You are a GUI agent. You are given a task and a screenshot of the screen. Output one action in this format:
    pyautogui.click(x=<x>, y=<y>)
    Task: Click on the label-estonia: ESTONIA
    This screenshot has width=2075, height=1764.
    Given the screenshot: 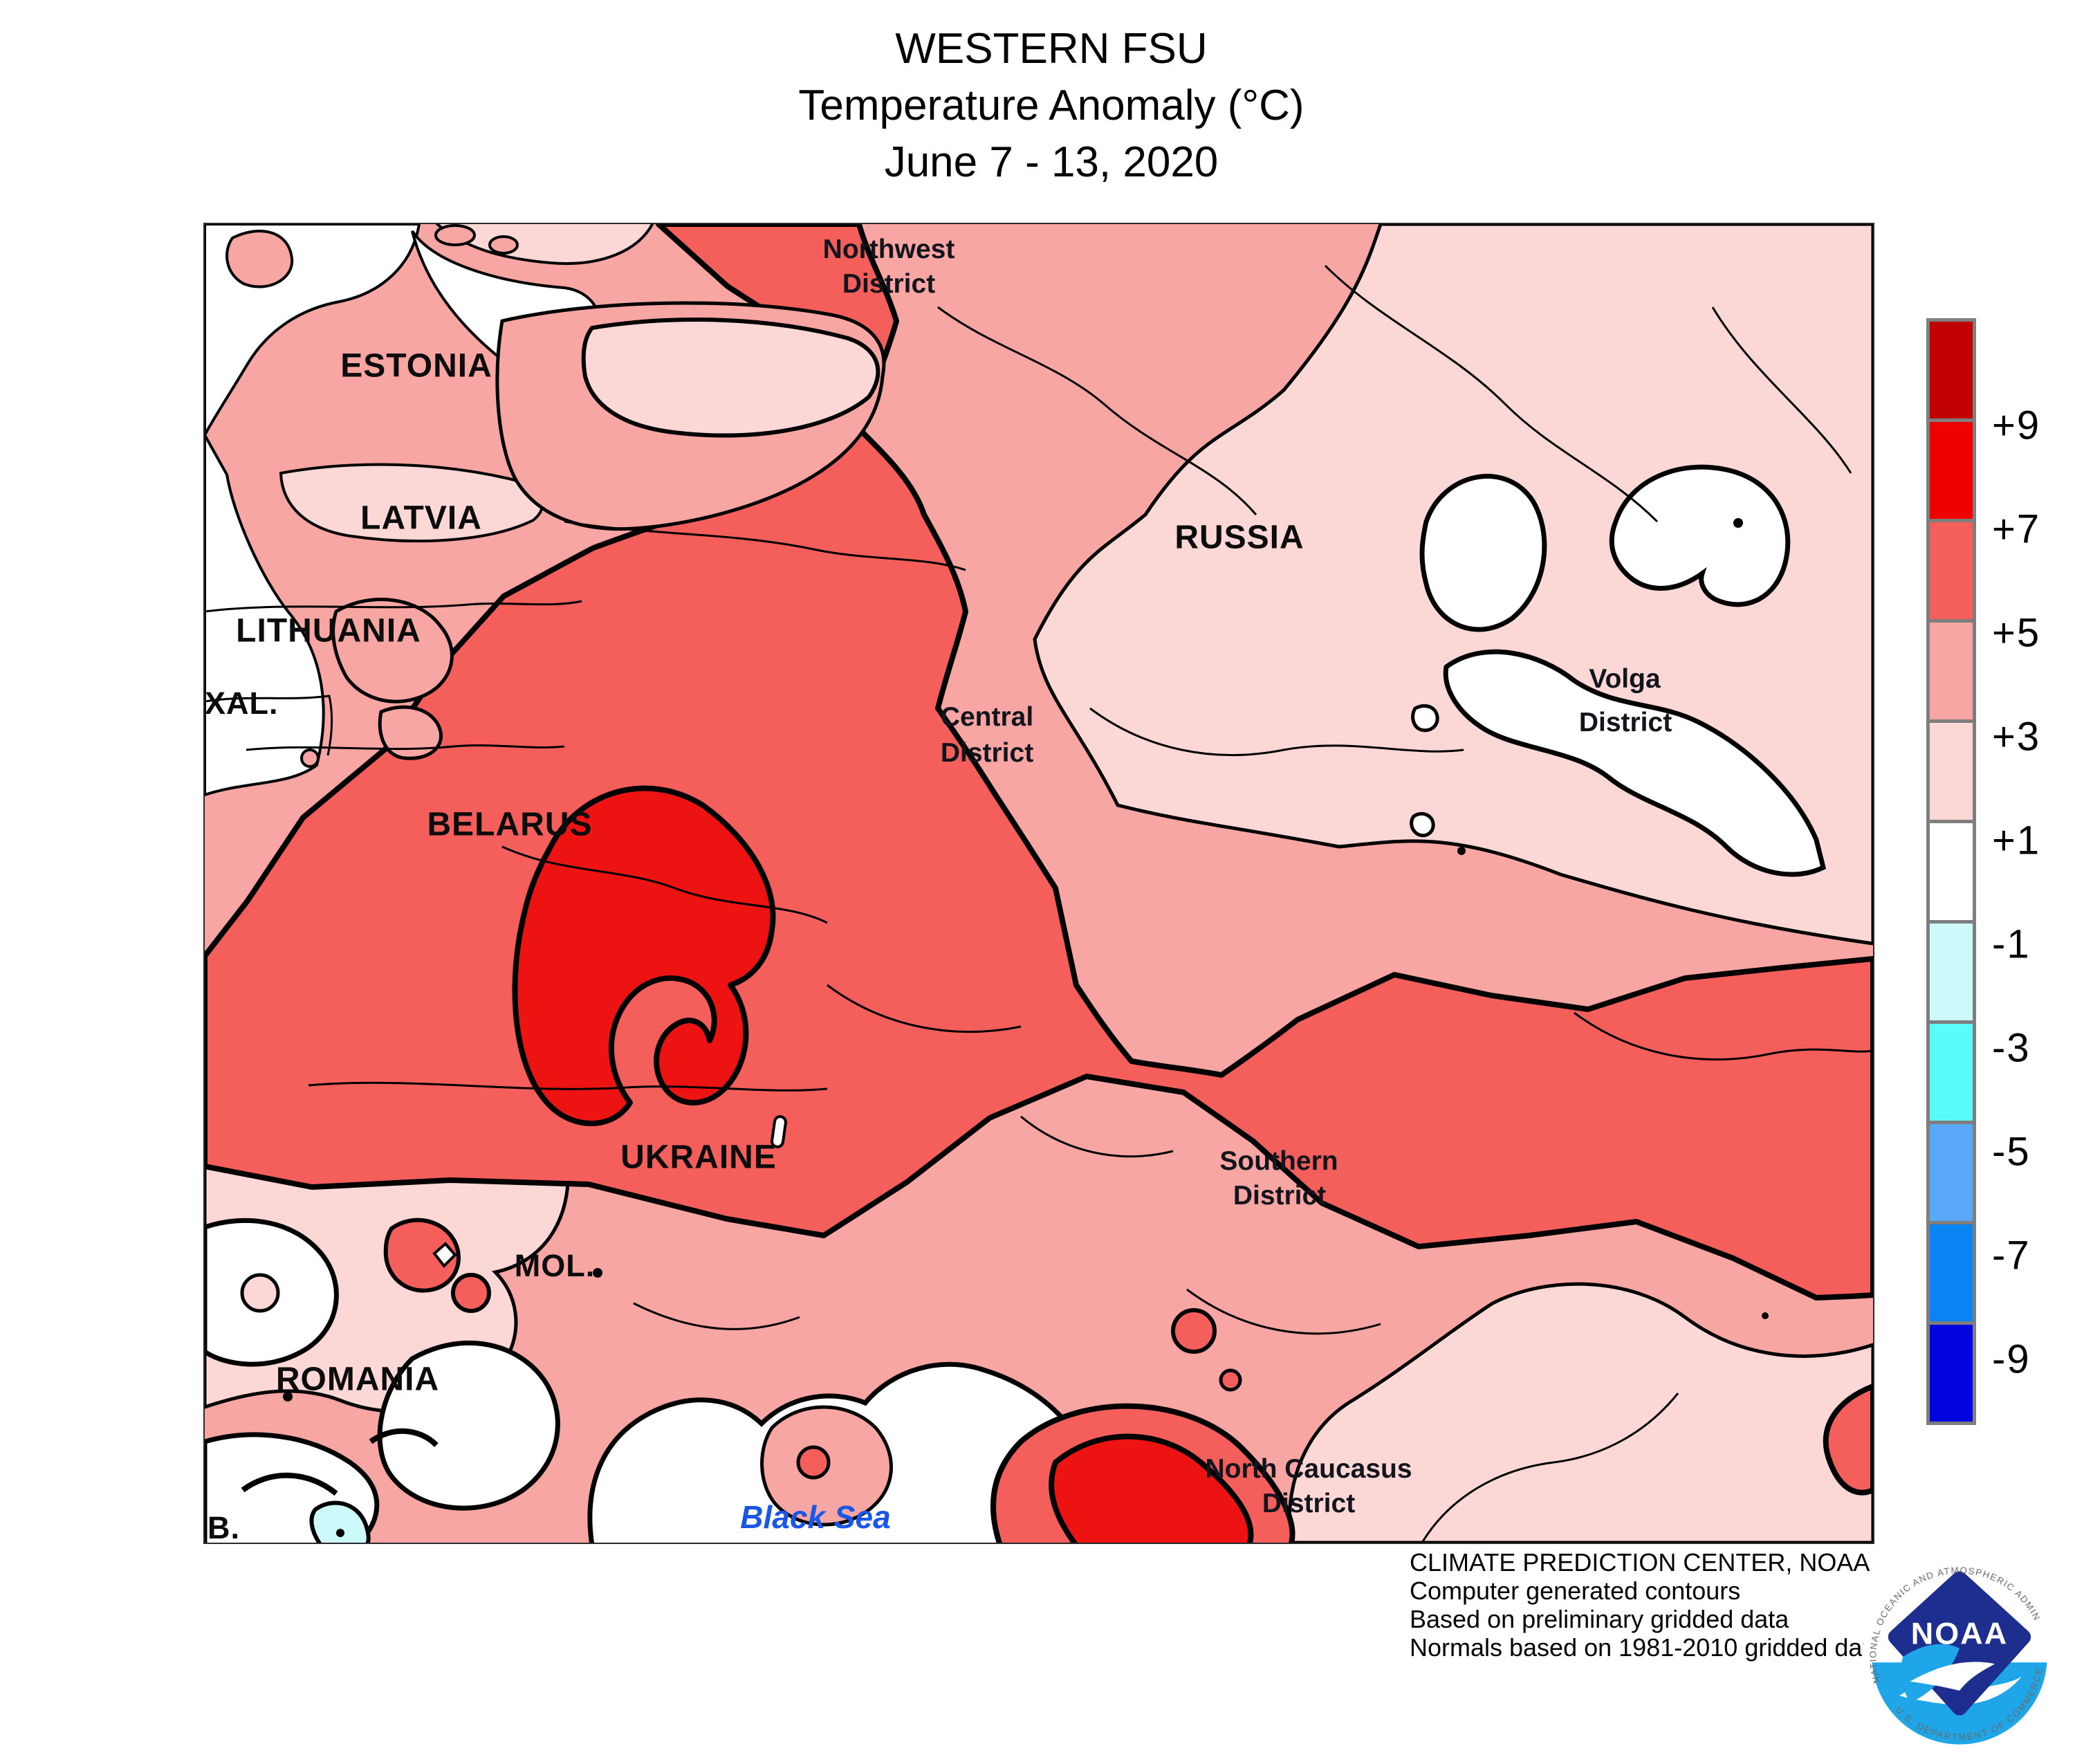 What is the action you would take?
    pyautogui.click(x=416, y=366)
    